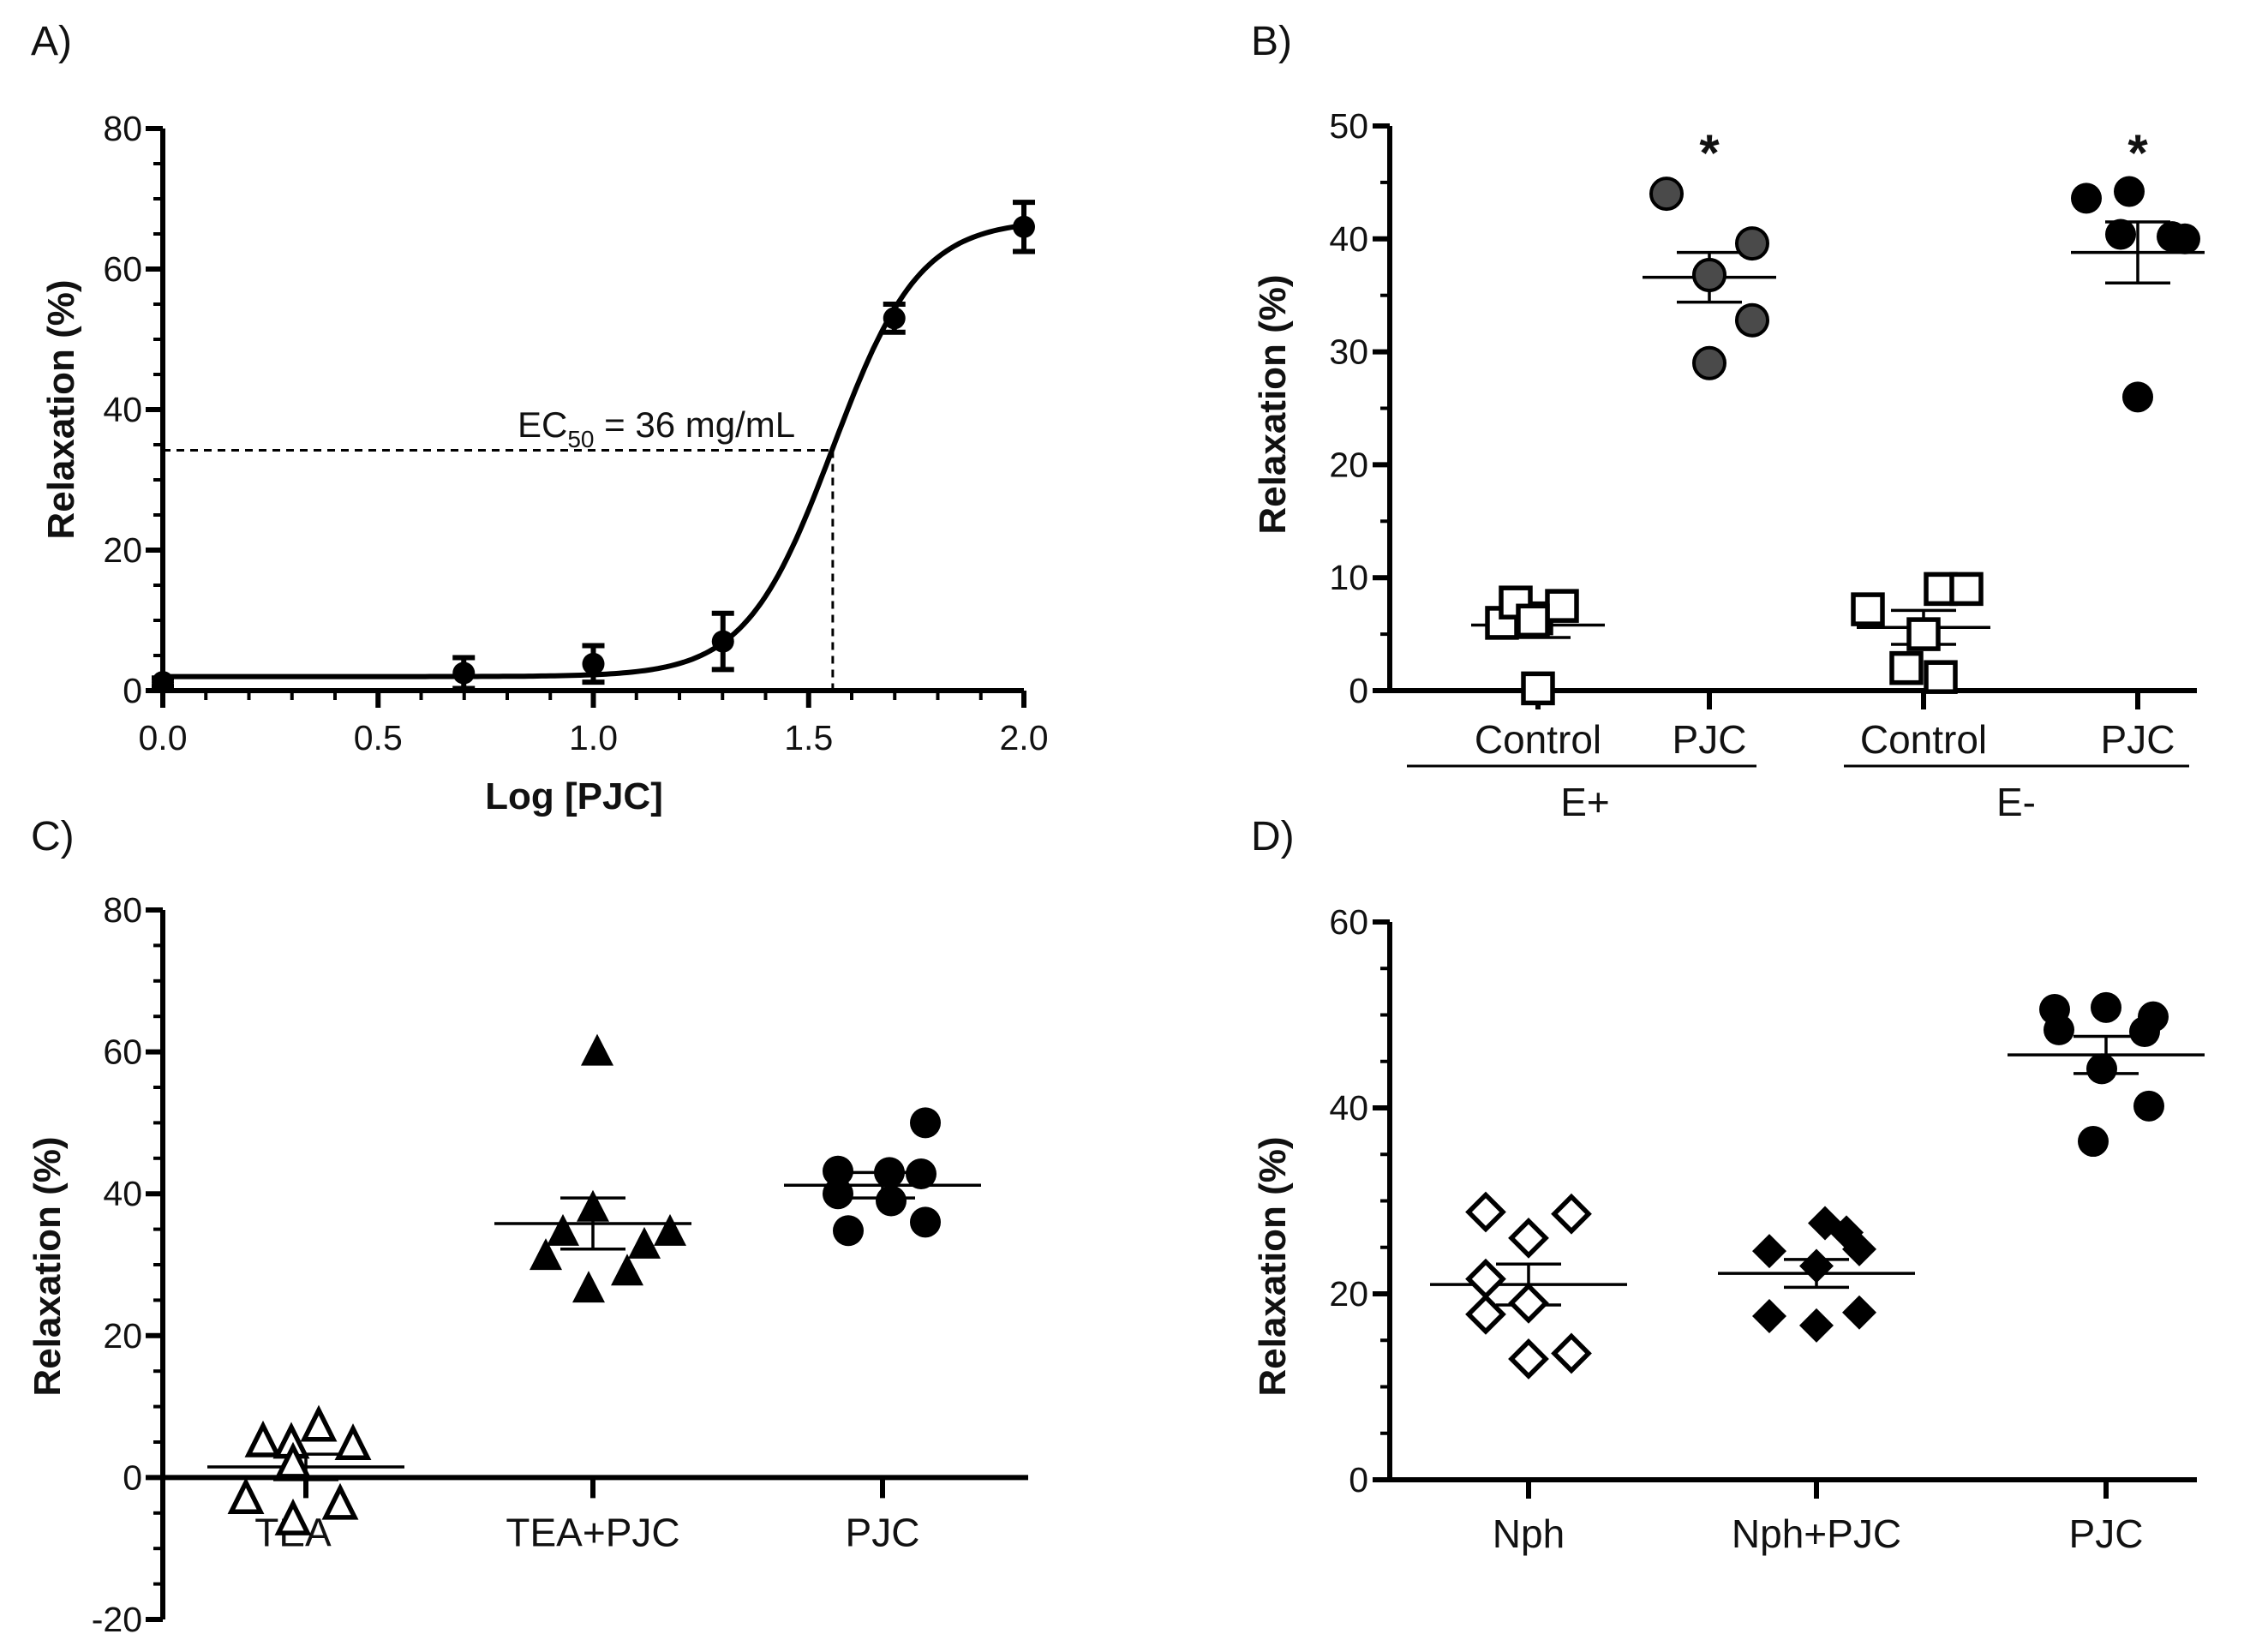 This screenshot has width=2262, height=1652. What do you see at coordinates (51, 41) in the screenshot?
I see `panel-label: A)` at bounding box center [51, 41].